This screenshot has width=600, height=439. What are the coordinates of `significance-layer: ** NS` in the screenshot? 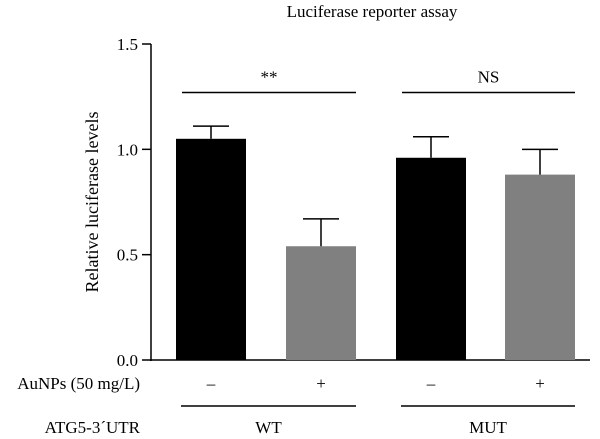 It's located at (378, 80).